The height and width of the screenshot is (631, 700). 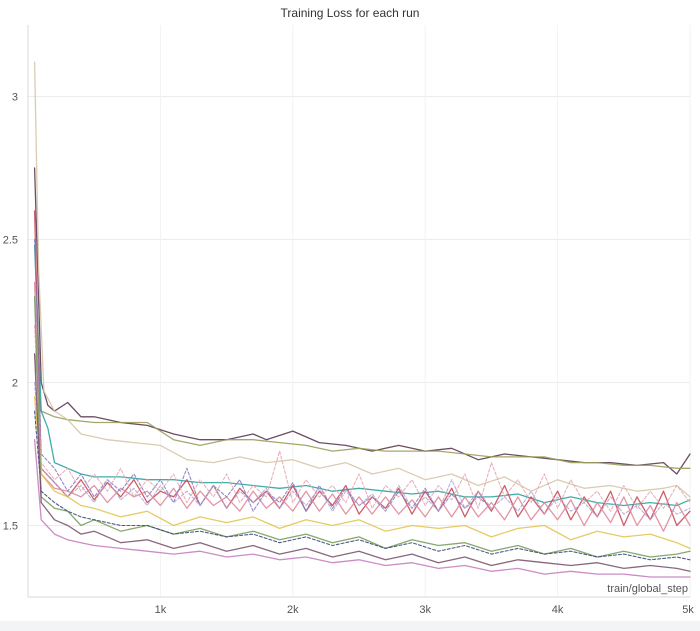 What do you see at coordinates (350, 13) in the screenshot?
I see `chart-title: Training Loss for each run` at bounding box center [350, 13].